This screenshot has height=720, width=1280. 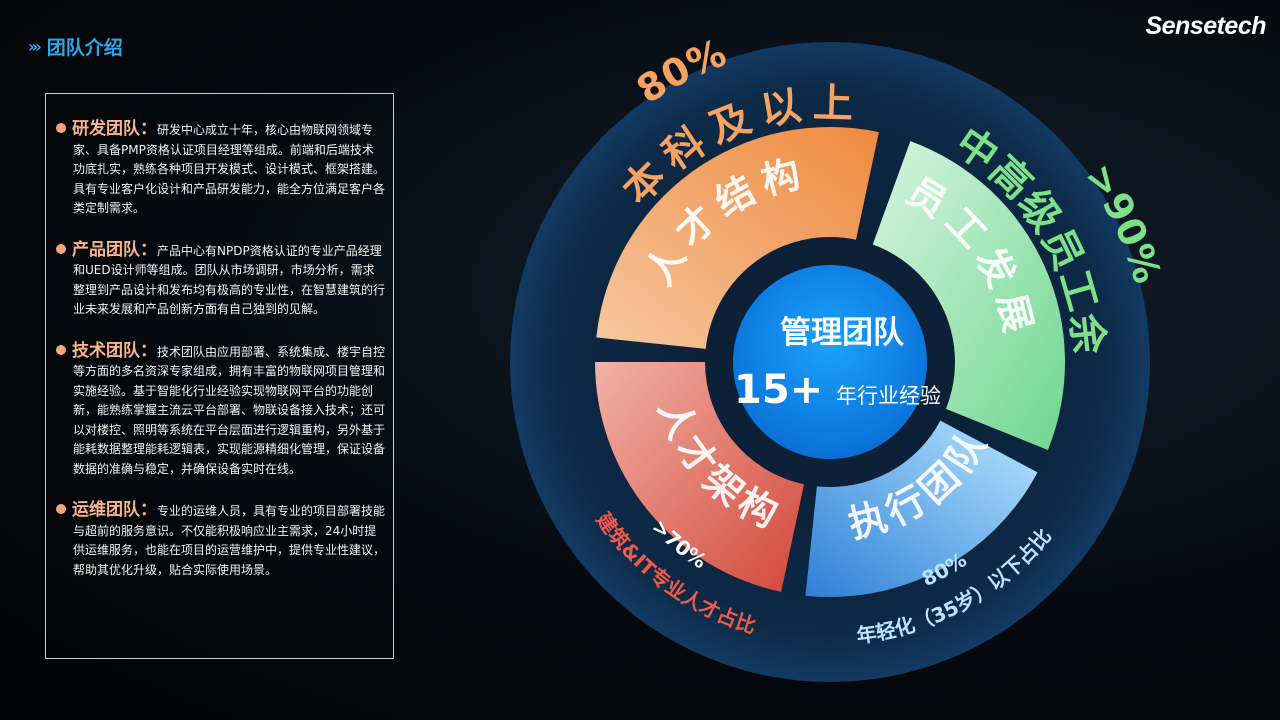 I want to click on center-circle, so click(x=830, y=362).